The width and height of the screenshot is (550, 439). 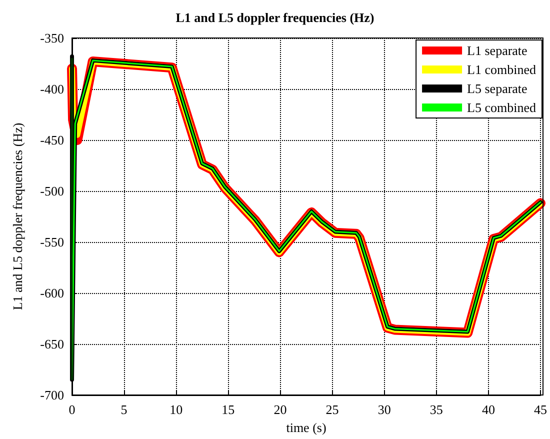 I want to click on y-tick-label: -350, so click(x=52, y=38).